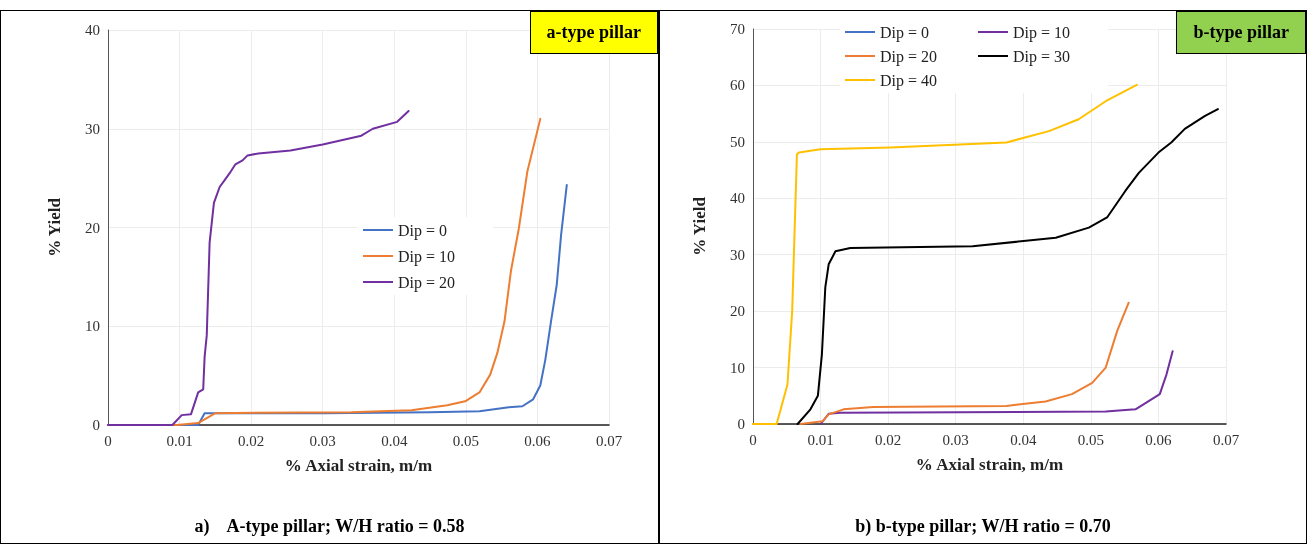 The image size is (1307, 544). Describe the element at coordinates (909, 80) in the screenshot. I see `legend-label: Dip = 40` at that location.